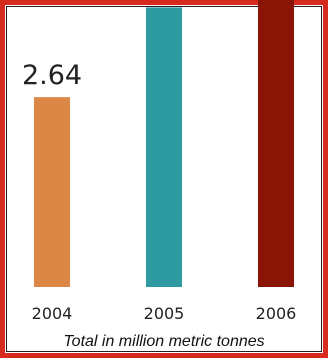  What do you see at coordinates (276, 143) in the screenshot?
I see `bar-2006` at bounding box center [276, 143].